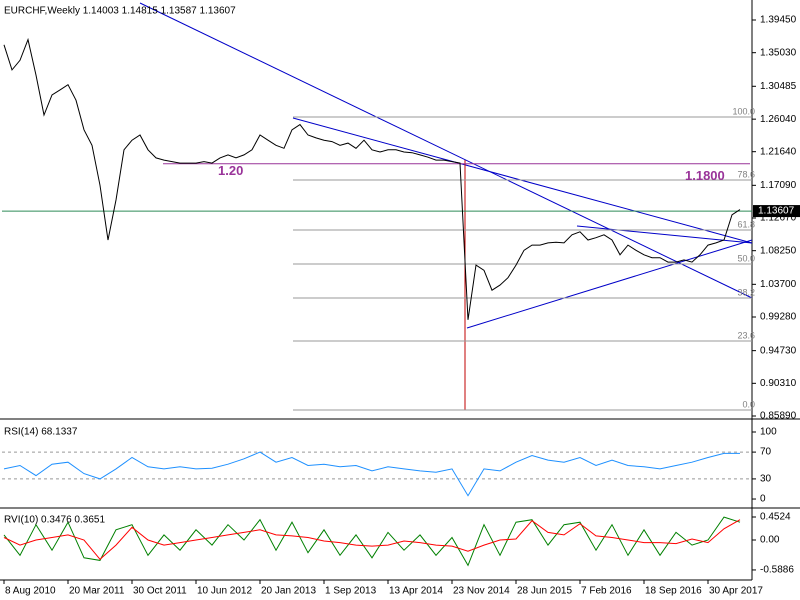  What do you see at coordinates (746, 174) in the screenshot?
I see `fib-label: 78.6` at bounding box center [746, 174].